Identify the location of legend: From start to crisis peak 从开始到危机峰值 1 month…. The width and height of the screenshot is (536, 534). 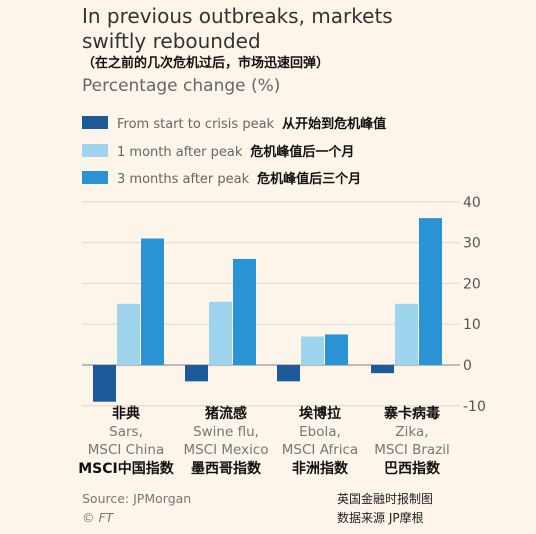
(234, 151).